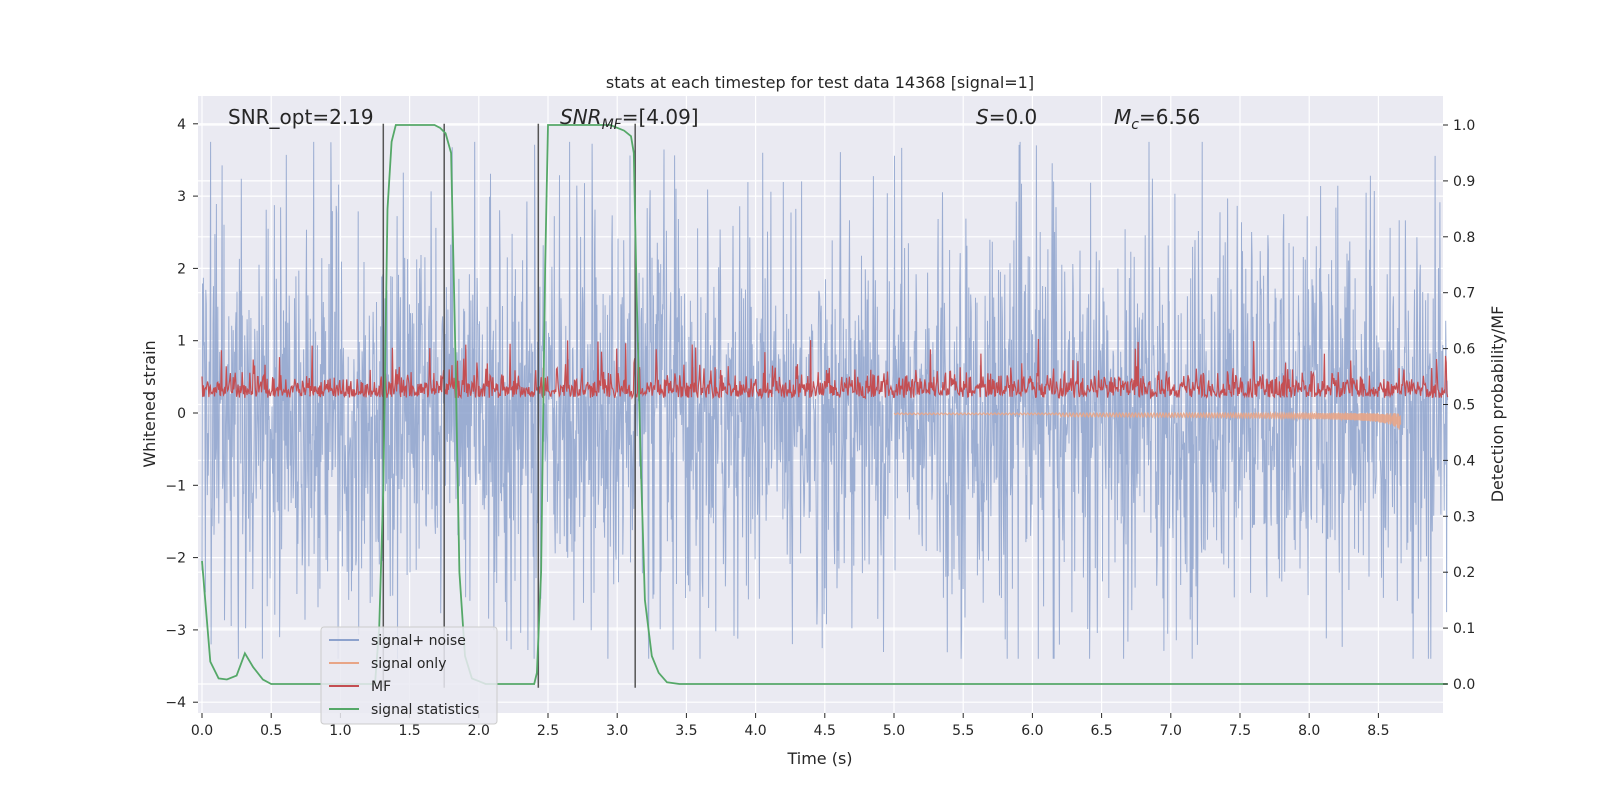  Describe the element at coordinates (963, 731) in the screenshot. I see `x-tick-label: 5.5` at that location.